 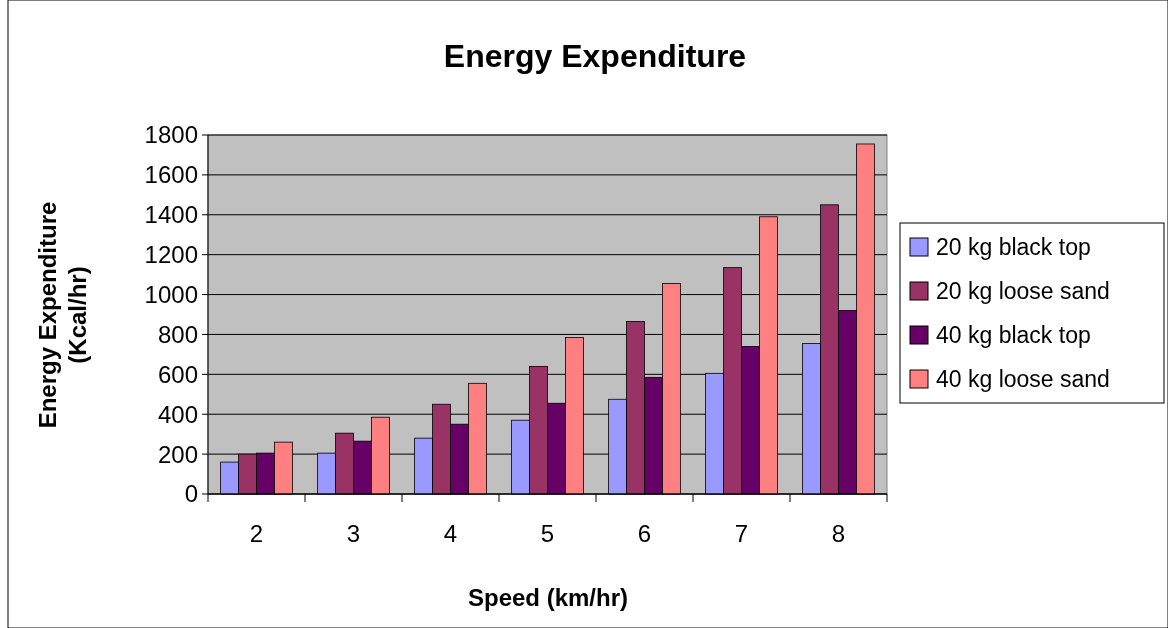 I want to click on y-tick-label: 200, so click(x=177, y=454).